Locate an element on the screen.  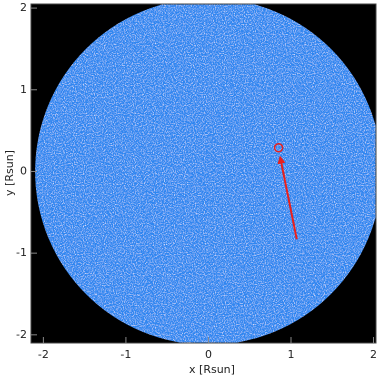
x-tick-label: 1 is located at coordinates (290, 354).